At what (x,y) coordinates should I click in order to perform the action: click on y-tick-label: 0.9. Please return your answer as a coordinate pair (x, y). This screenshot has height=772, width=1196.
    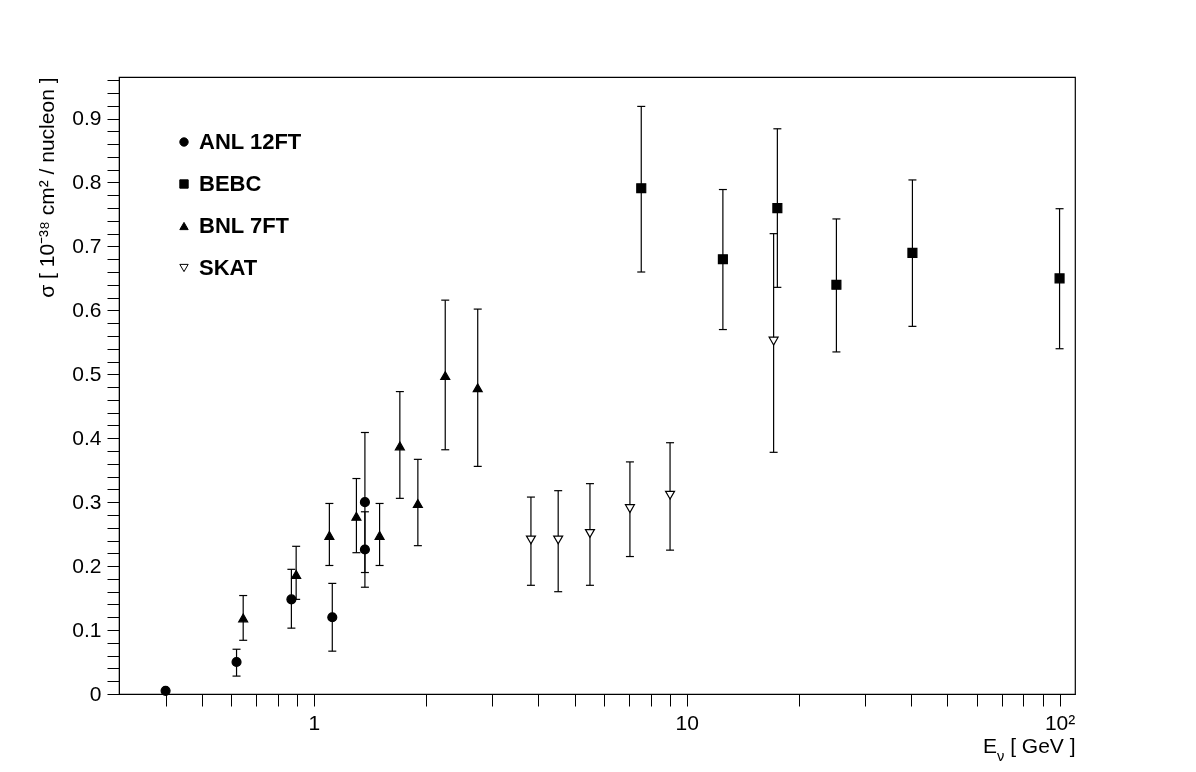
    Looking at the image, I should click on (87, 118).